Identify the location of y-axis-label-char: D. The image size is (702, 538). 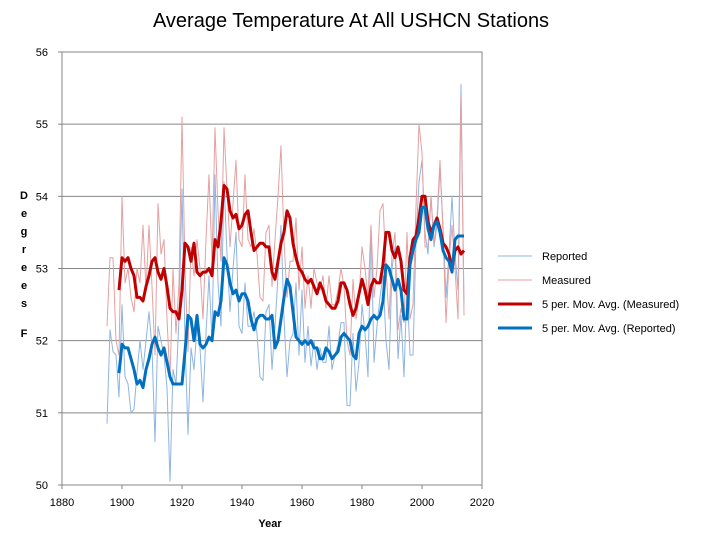
(24, 196).